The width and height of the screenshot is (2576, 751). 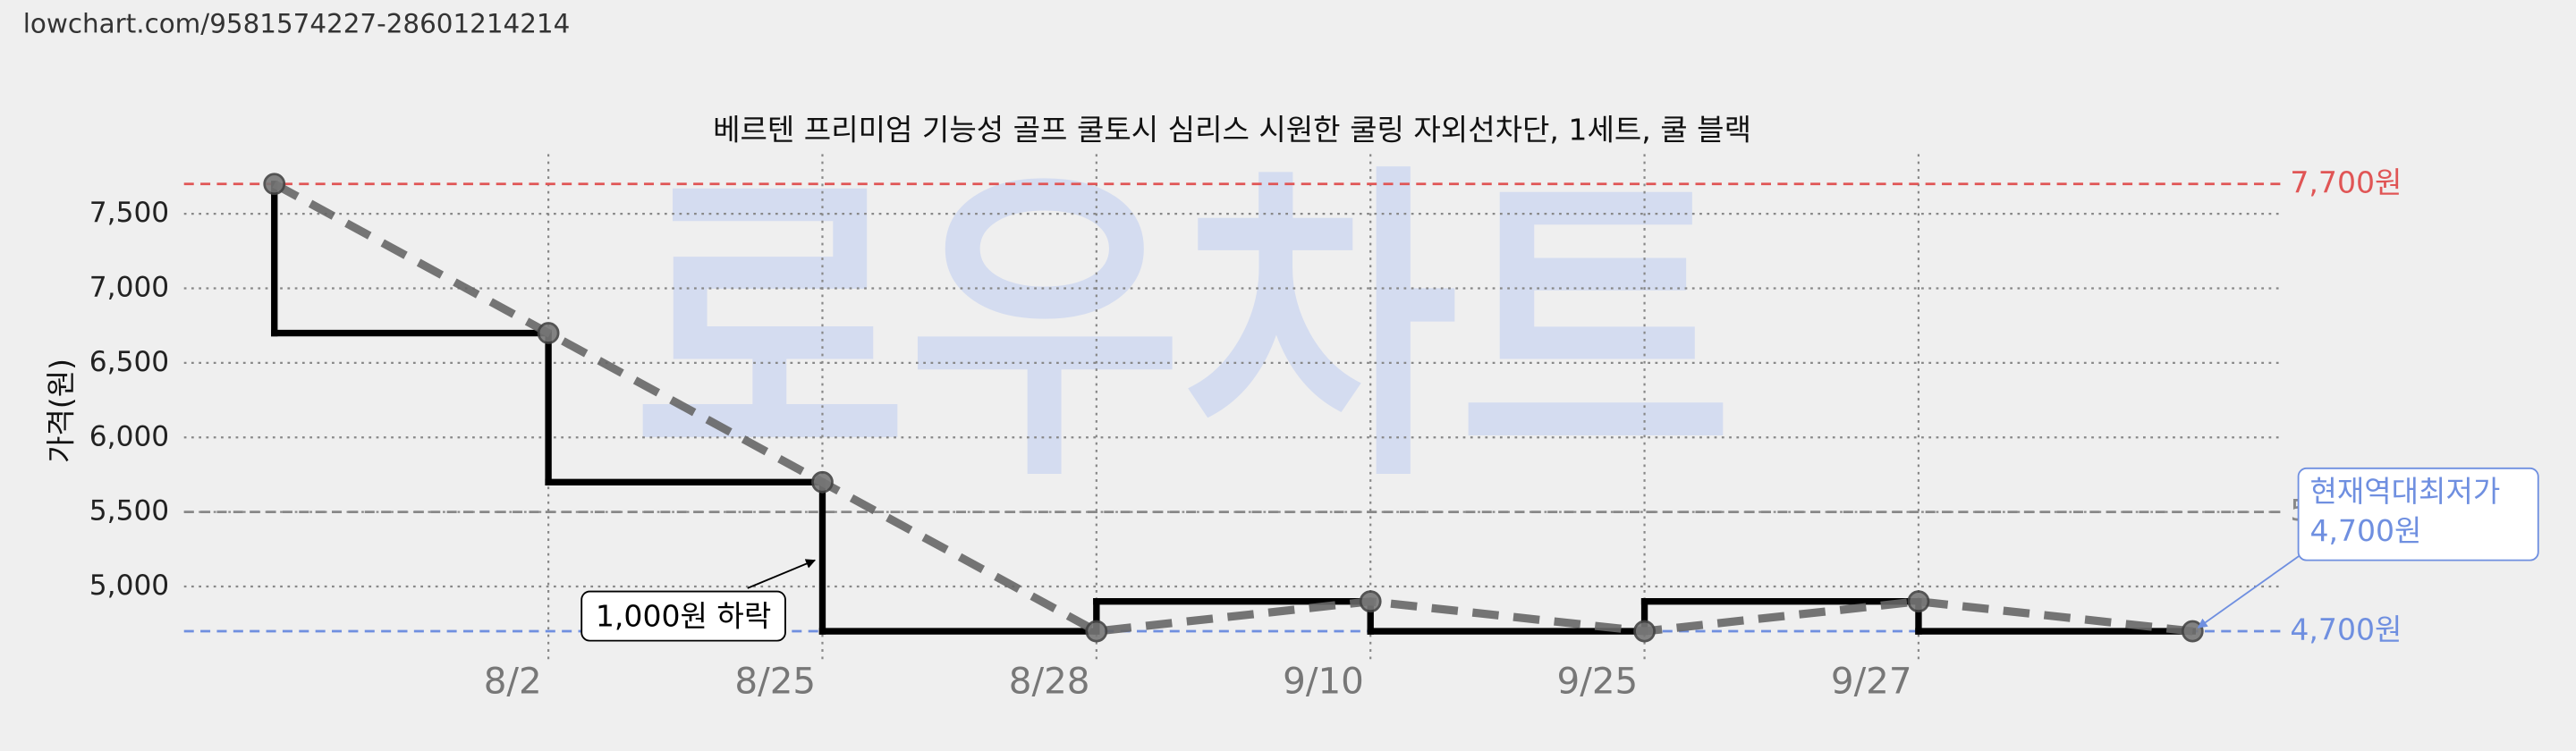 What do you see at coordinates (60, 411) in the screenshot?
I see `y-axis-label: 가격(원)` at bounding box center [60, 411].